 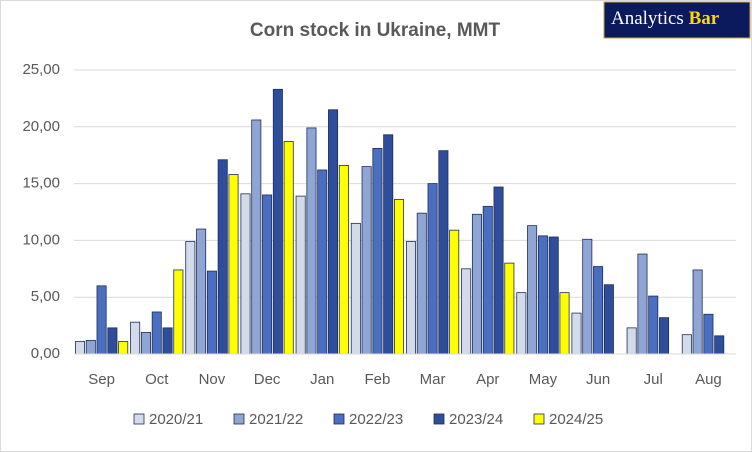 I want to click on x-tick-label: Apr, so click(x=487, y=379).